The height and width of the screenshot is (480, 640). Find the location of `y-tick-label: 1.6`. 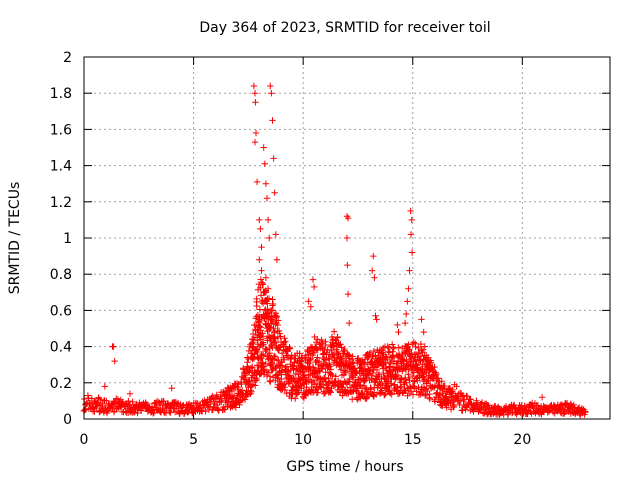

y-tick-label: 1.6 is located at coordinates (61, 130).